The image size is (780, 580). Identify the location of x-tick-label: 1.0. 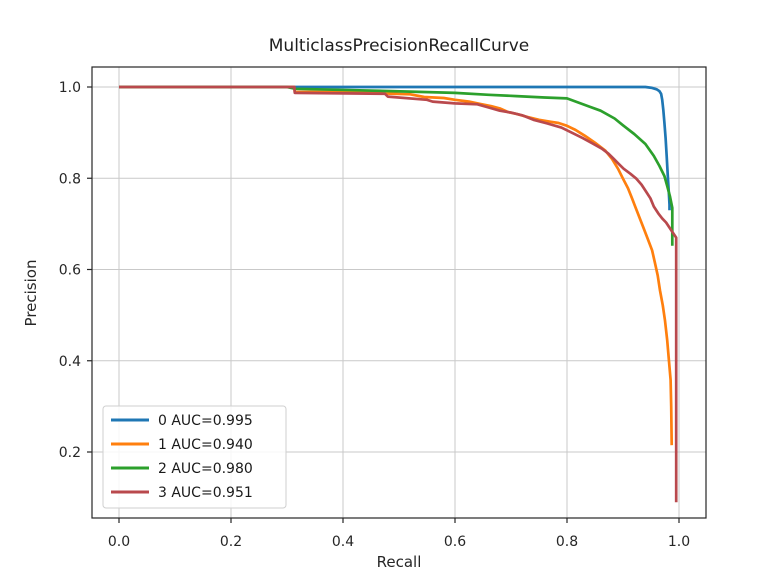
(679, 542).